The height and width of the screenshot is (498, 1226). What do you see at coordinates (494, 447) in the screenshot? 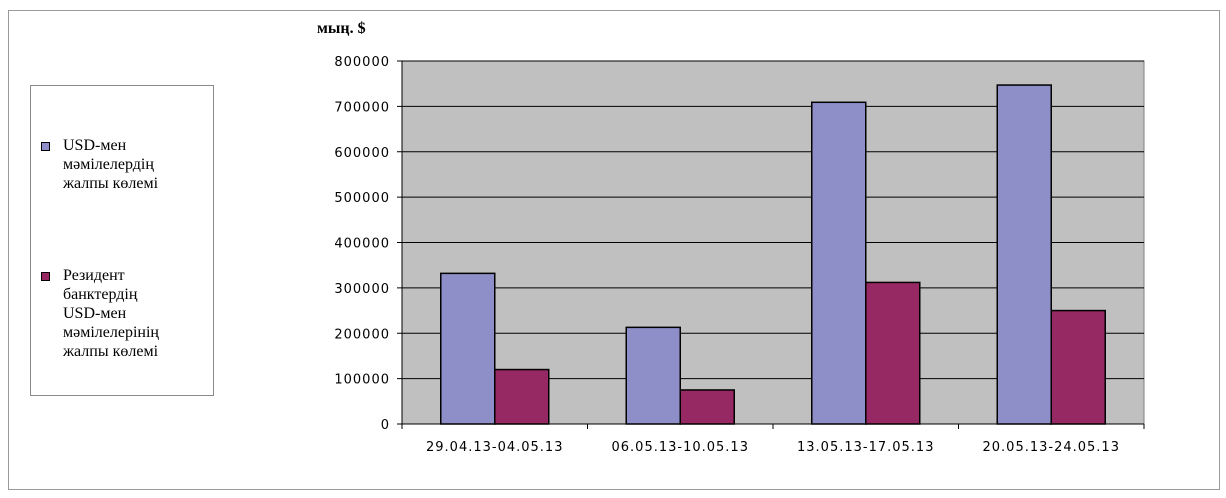
I see `x-tick-label-1: 29.04.13-04.05.13` at bounding box center [494, 447].